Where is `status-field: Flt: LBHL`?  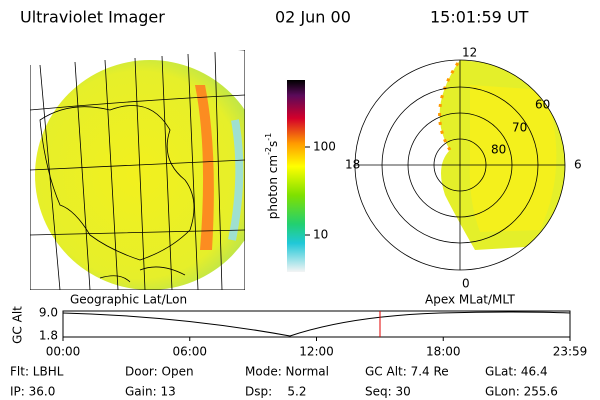 status-field: Flt: LBHL is located at coordinates (37, 372).